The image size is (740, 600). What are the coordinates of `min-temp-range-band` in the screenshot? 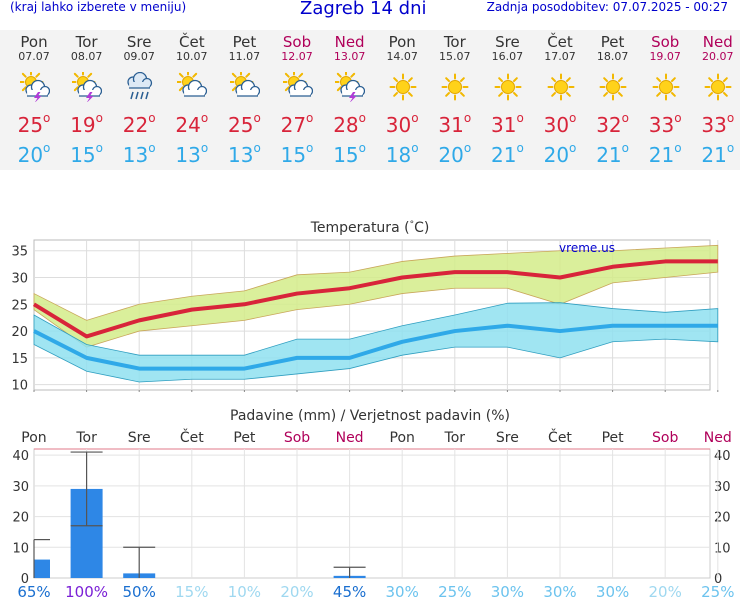 It's located at (376, 342).